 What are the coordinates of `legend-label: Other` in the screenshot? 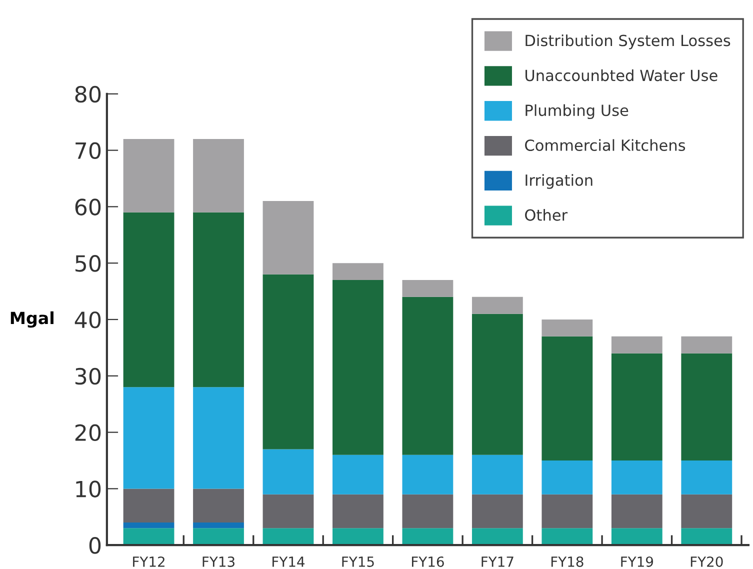 It's located at (546, 215).